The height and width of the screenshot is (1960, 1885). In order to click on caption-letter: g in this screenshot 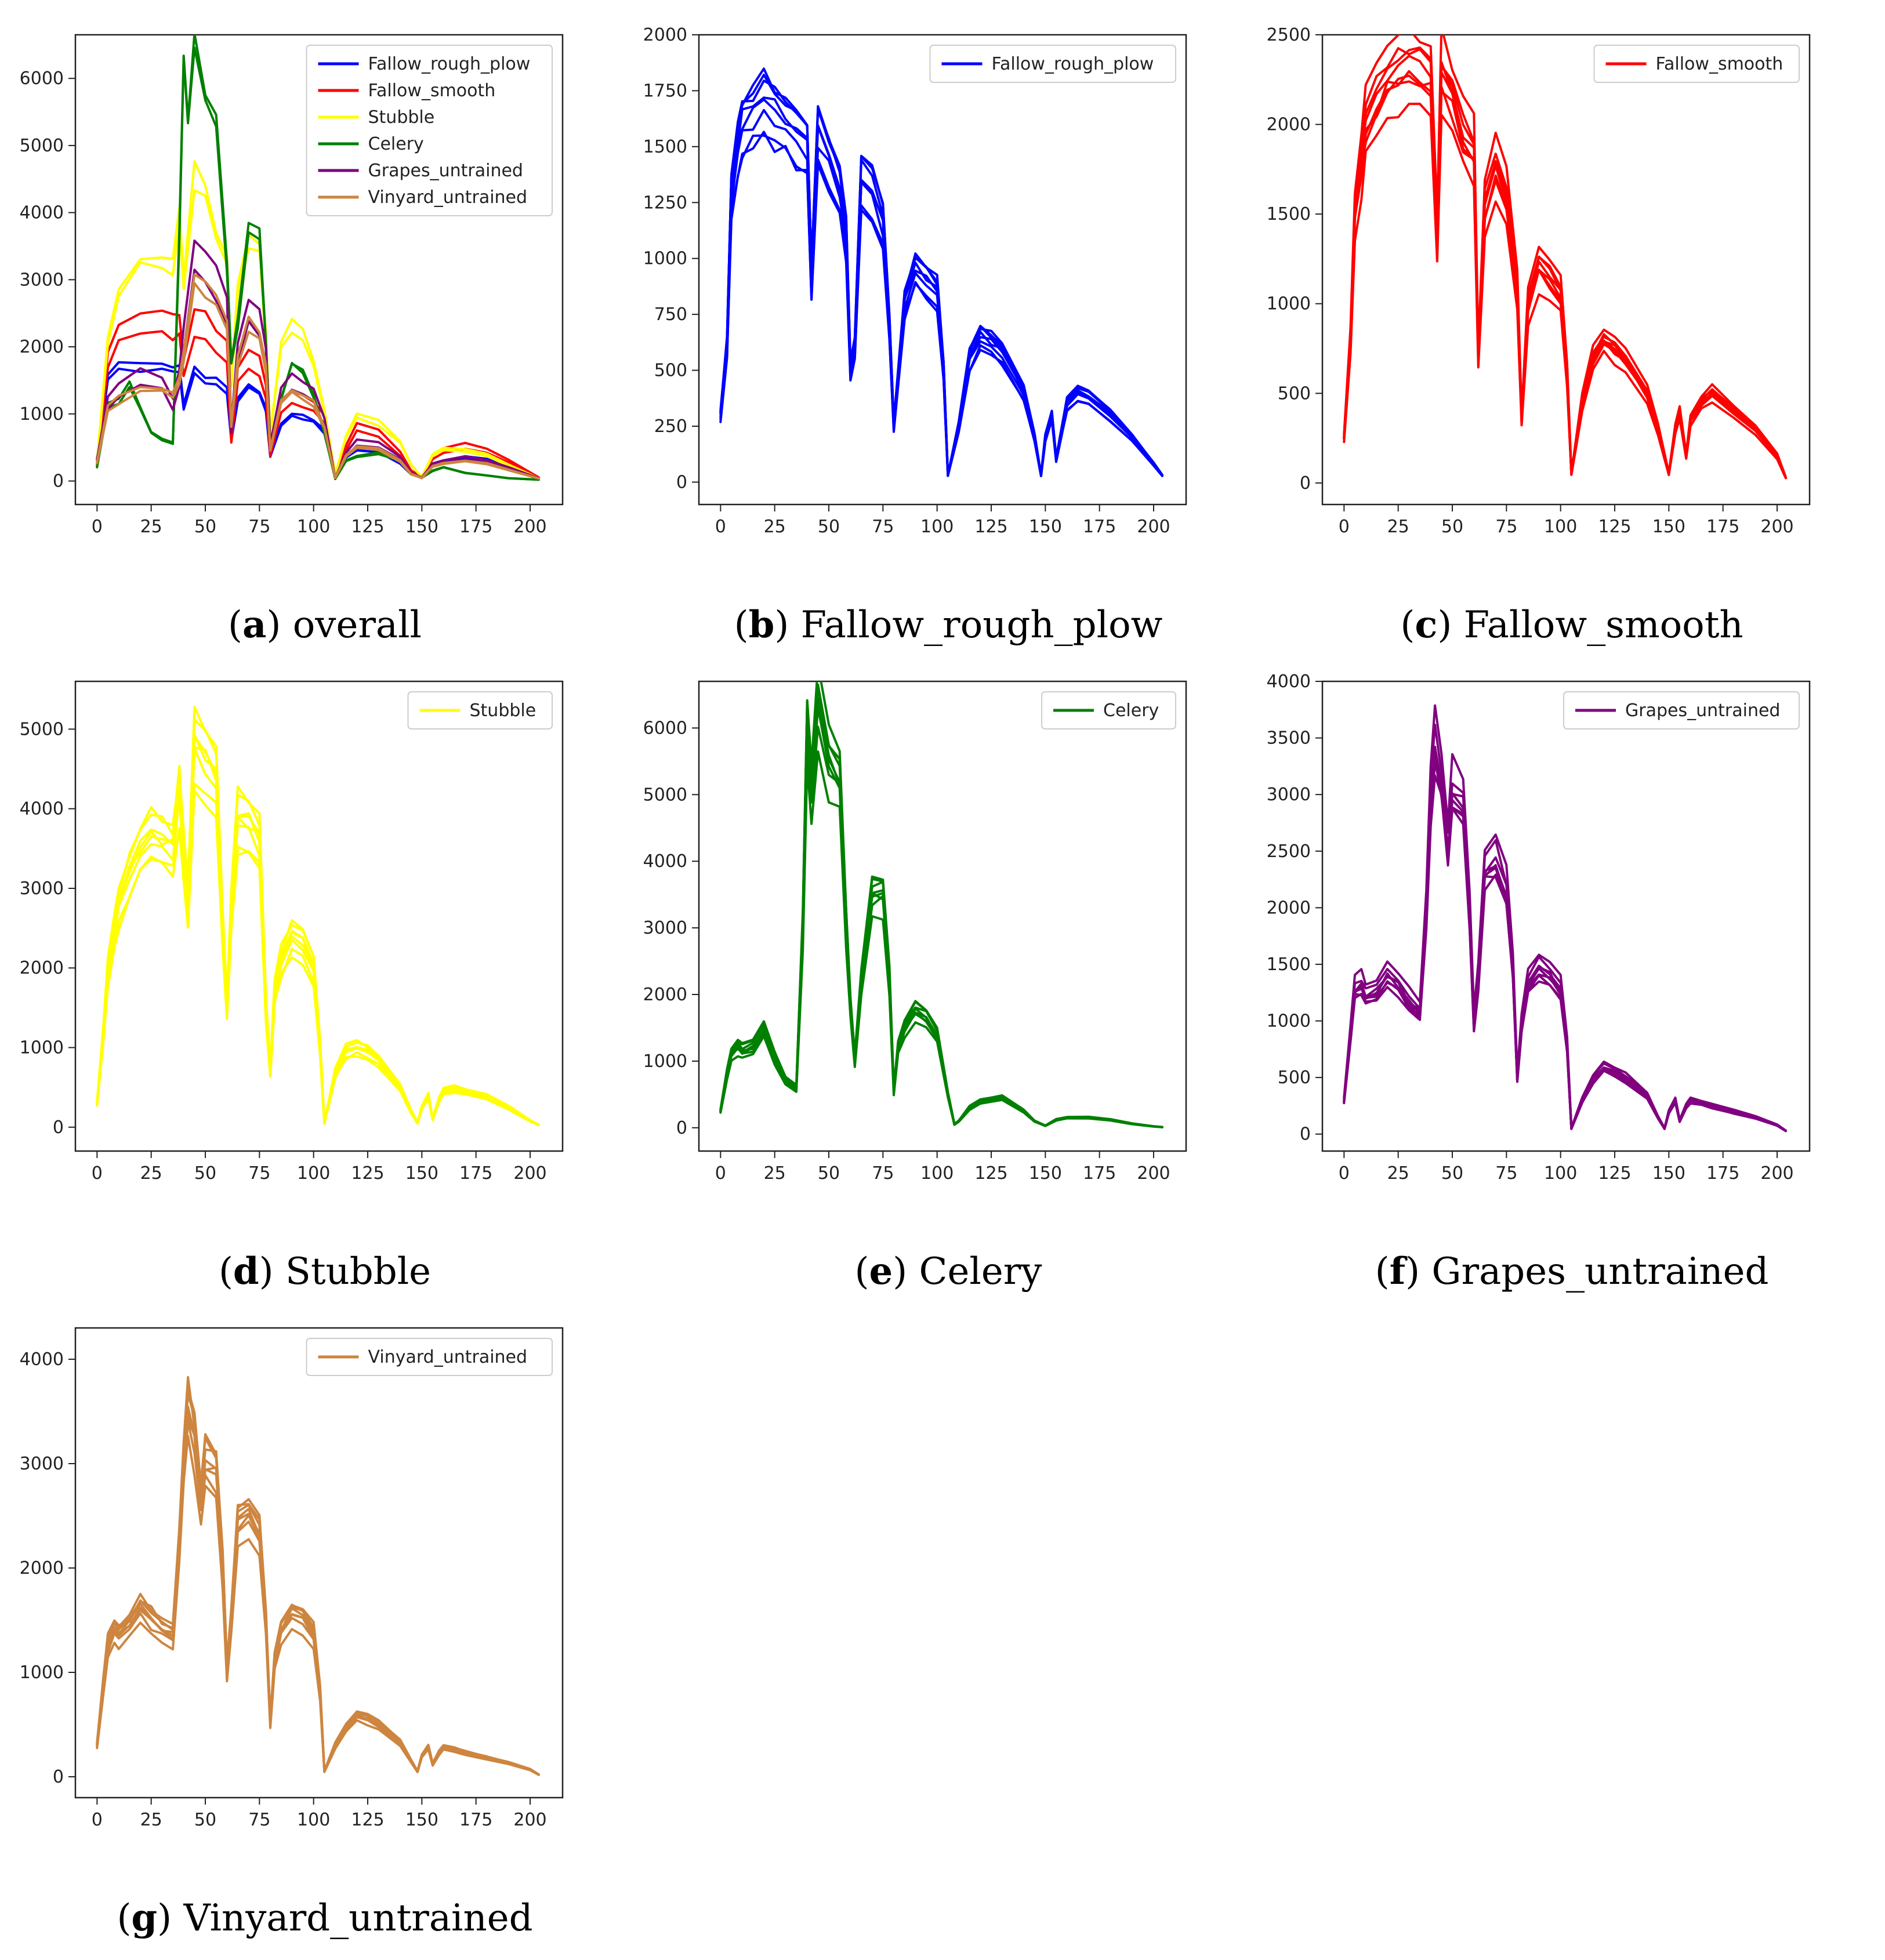, I will do `click(144, 1918)`.